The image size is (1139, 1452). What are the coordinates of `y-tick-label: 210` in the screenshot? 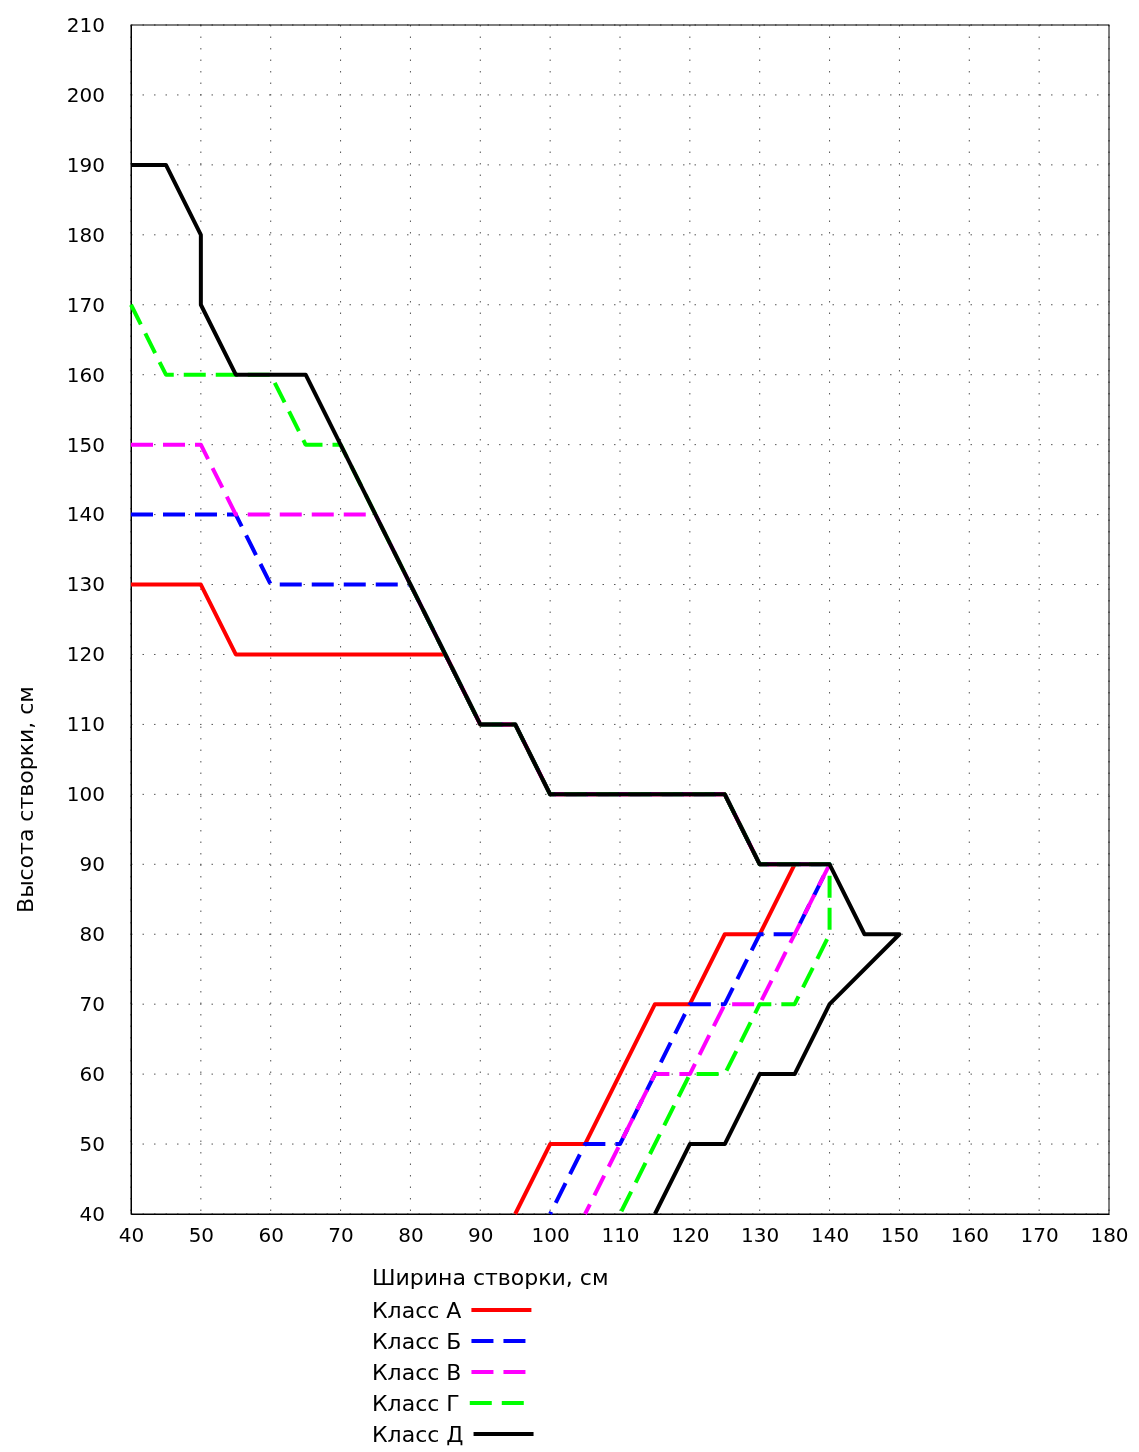 It's located at (85, 24).